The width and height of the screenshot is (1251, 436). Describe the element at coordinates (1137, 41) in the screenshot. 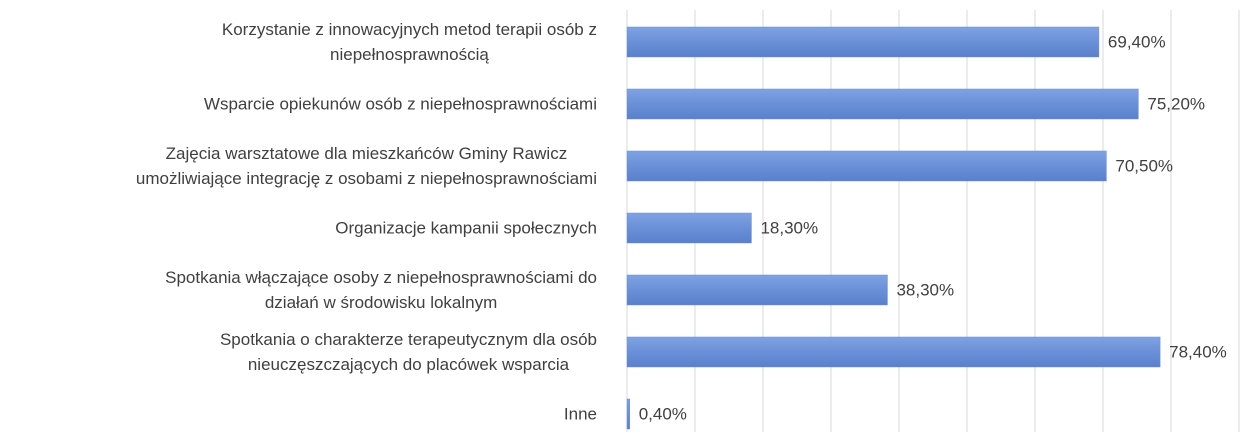

I see `value-label: 69,40%` at that location.